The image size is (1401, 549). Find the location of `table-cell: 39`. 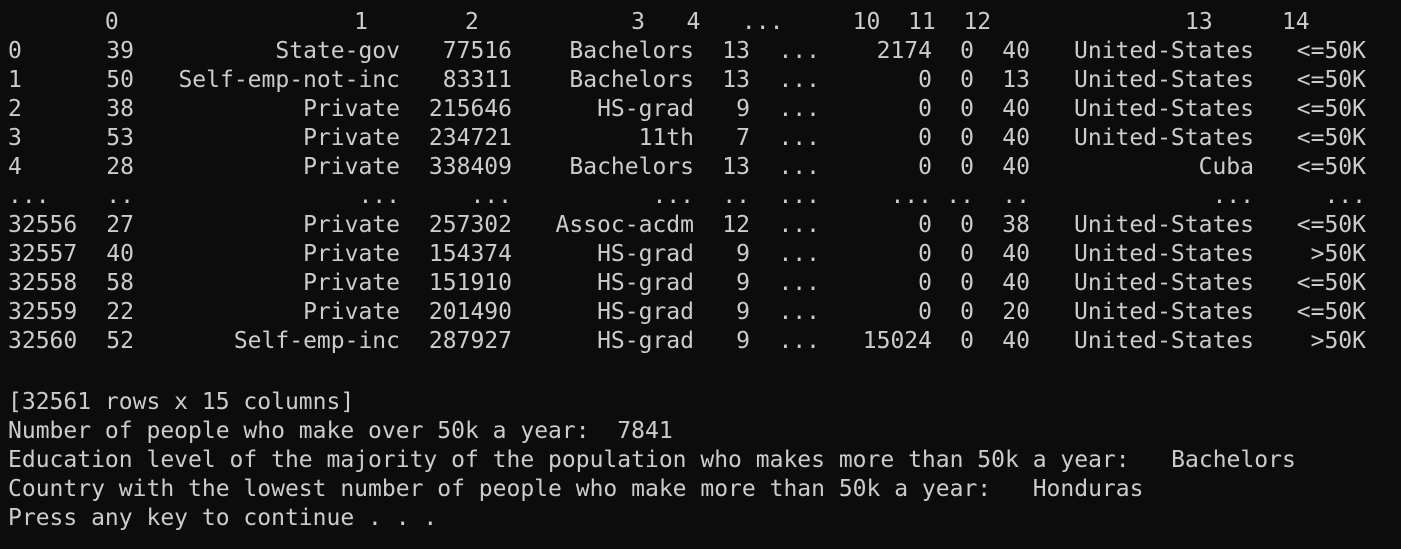

table-cell: 39 is located at coordinates (120, 51).